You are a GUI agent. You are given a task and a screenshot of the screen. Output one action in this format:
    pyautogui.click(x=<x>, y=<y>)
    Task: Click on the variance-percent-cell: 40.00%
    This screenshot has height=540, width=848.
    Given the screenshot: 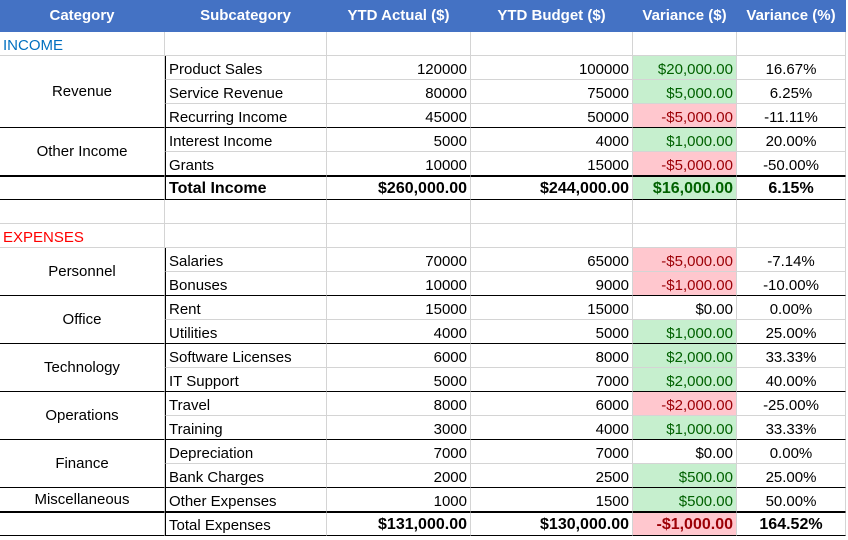 What is the action you would take?
    pyautogui.click(x=791, y=380)
    